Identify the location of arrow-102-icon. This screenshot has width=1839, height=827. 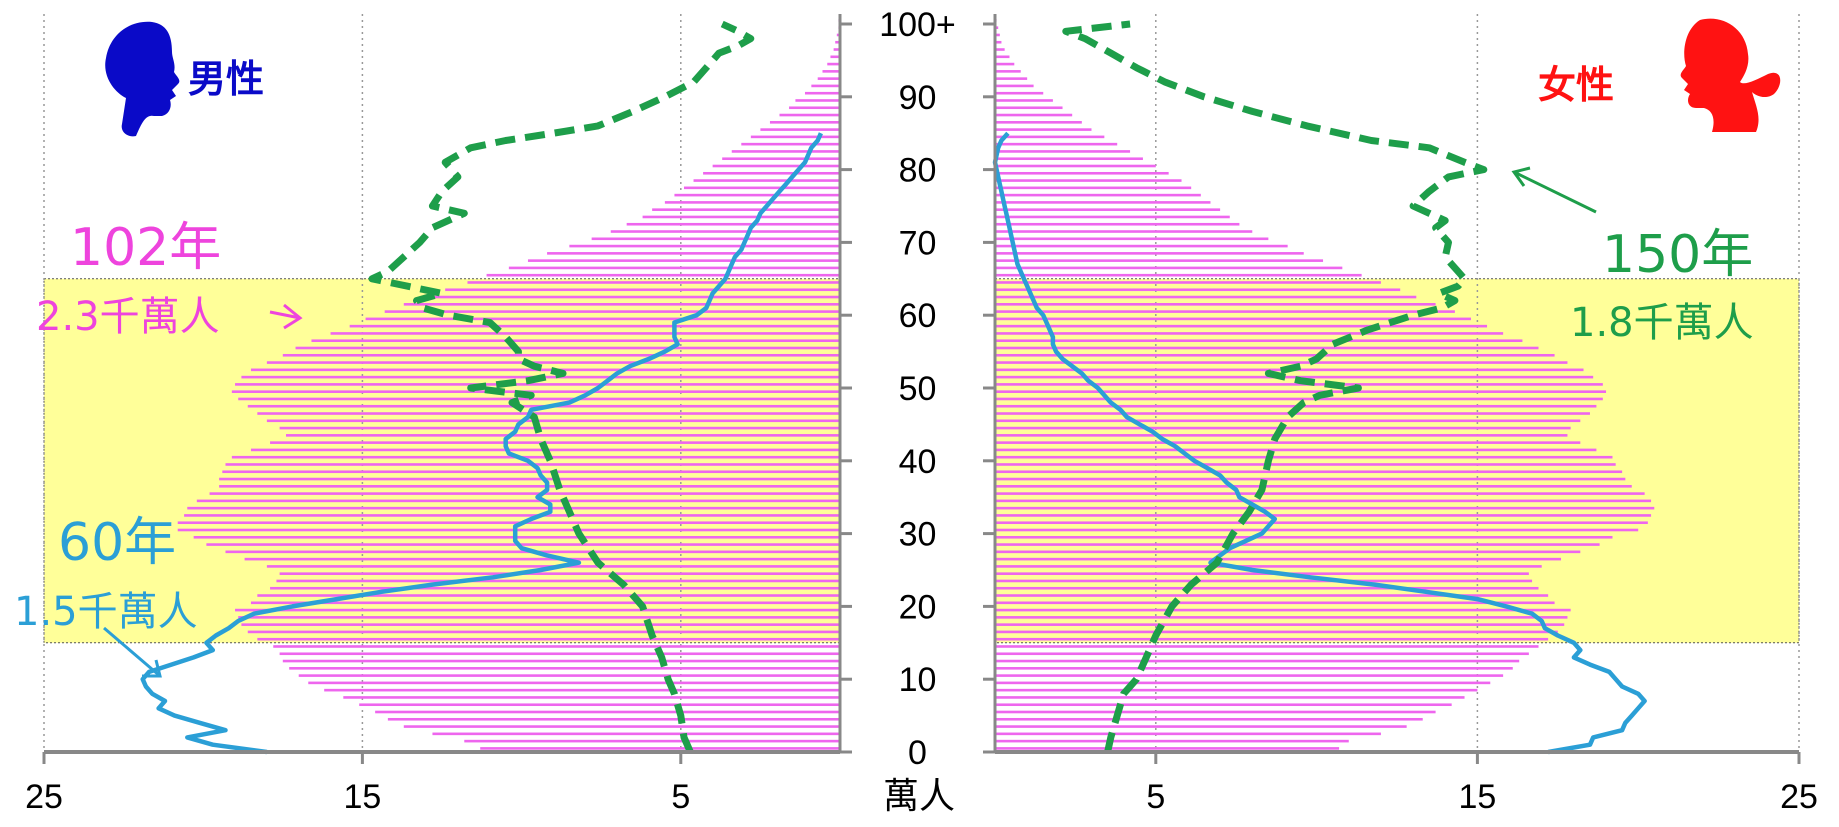
(286, 316).